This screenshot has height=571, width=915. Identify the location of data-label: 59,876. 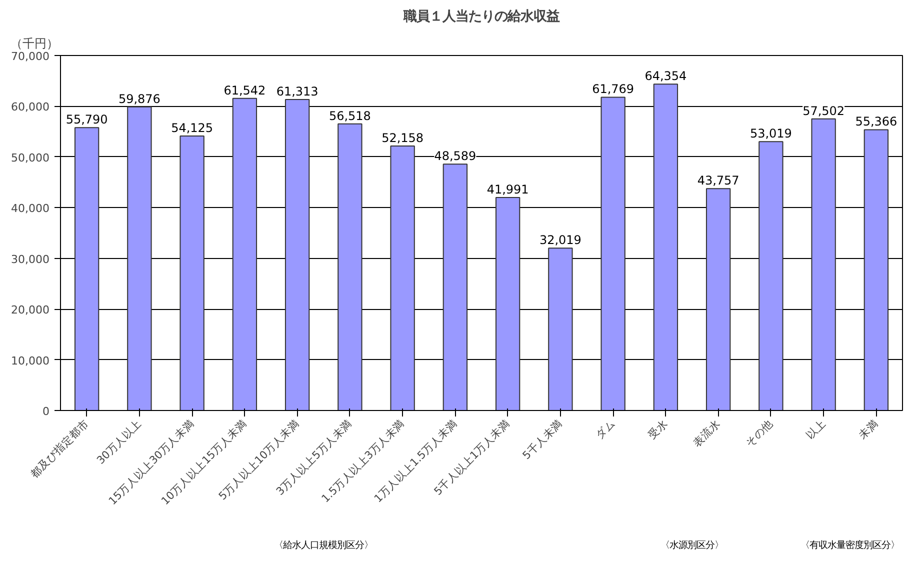
(139, 99).